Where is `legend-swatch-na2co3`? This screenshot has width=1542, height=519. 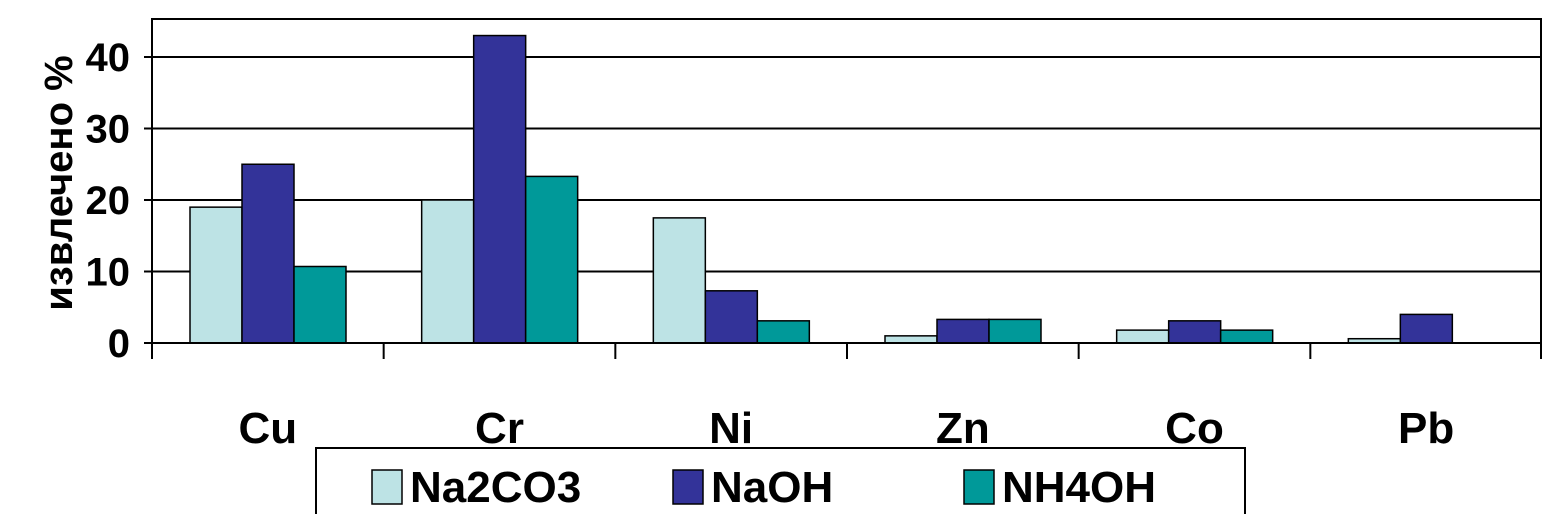
legend-swatch-na2co3 is located at coordinates (387, 487).